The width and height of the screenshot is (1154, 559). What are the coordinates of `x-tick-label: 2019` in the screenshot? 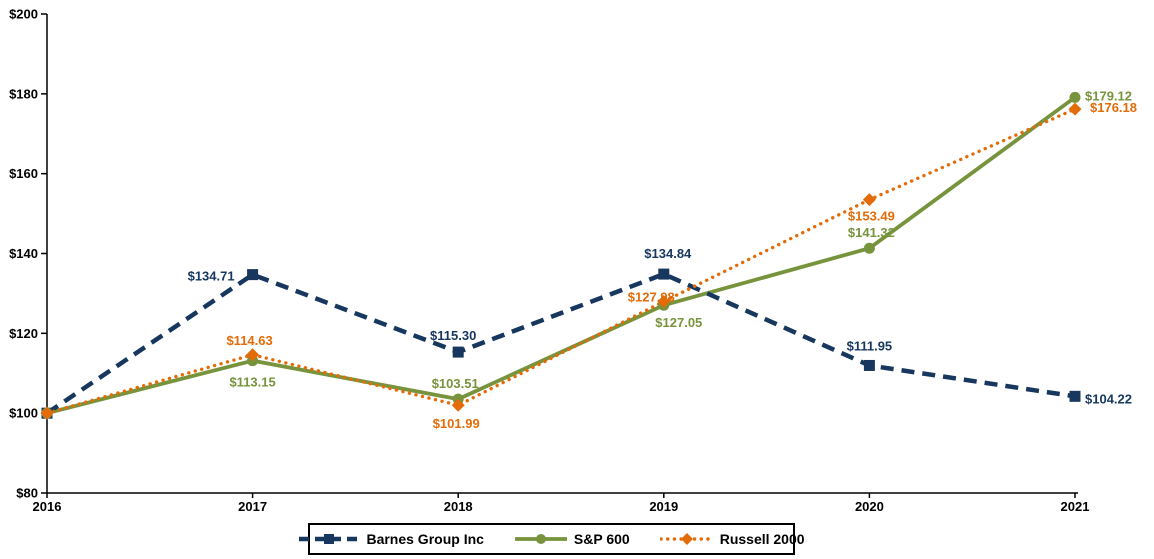 It's located at (663, 506).